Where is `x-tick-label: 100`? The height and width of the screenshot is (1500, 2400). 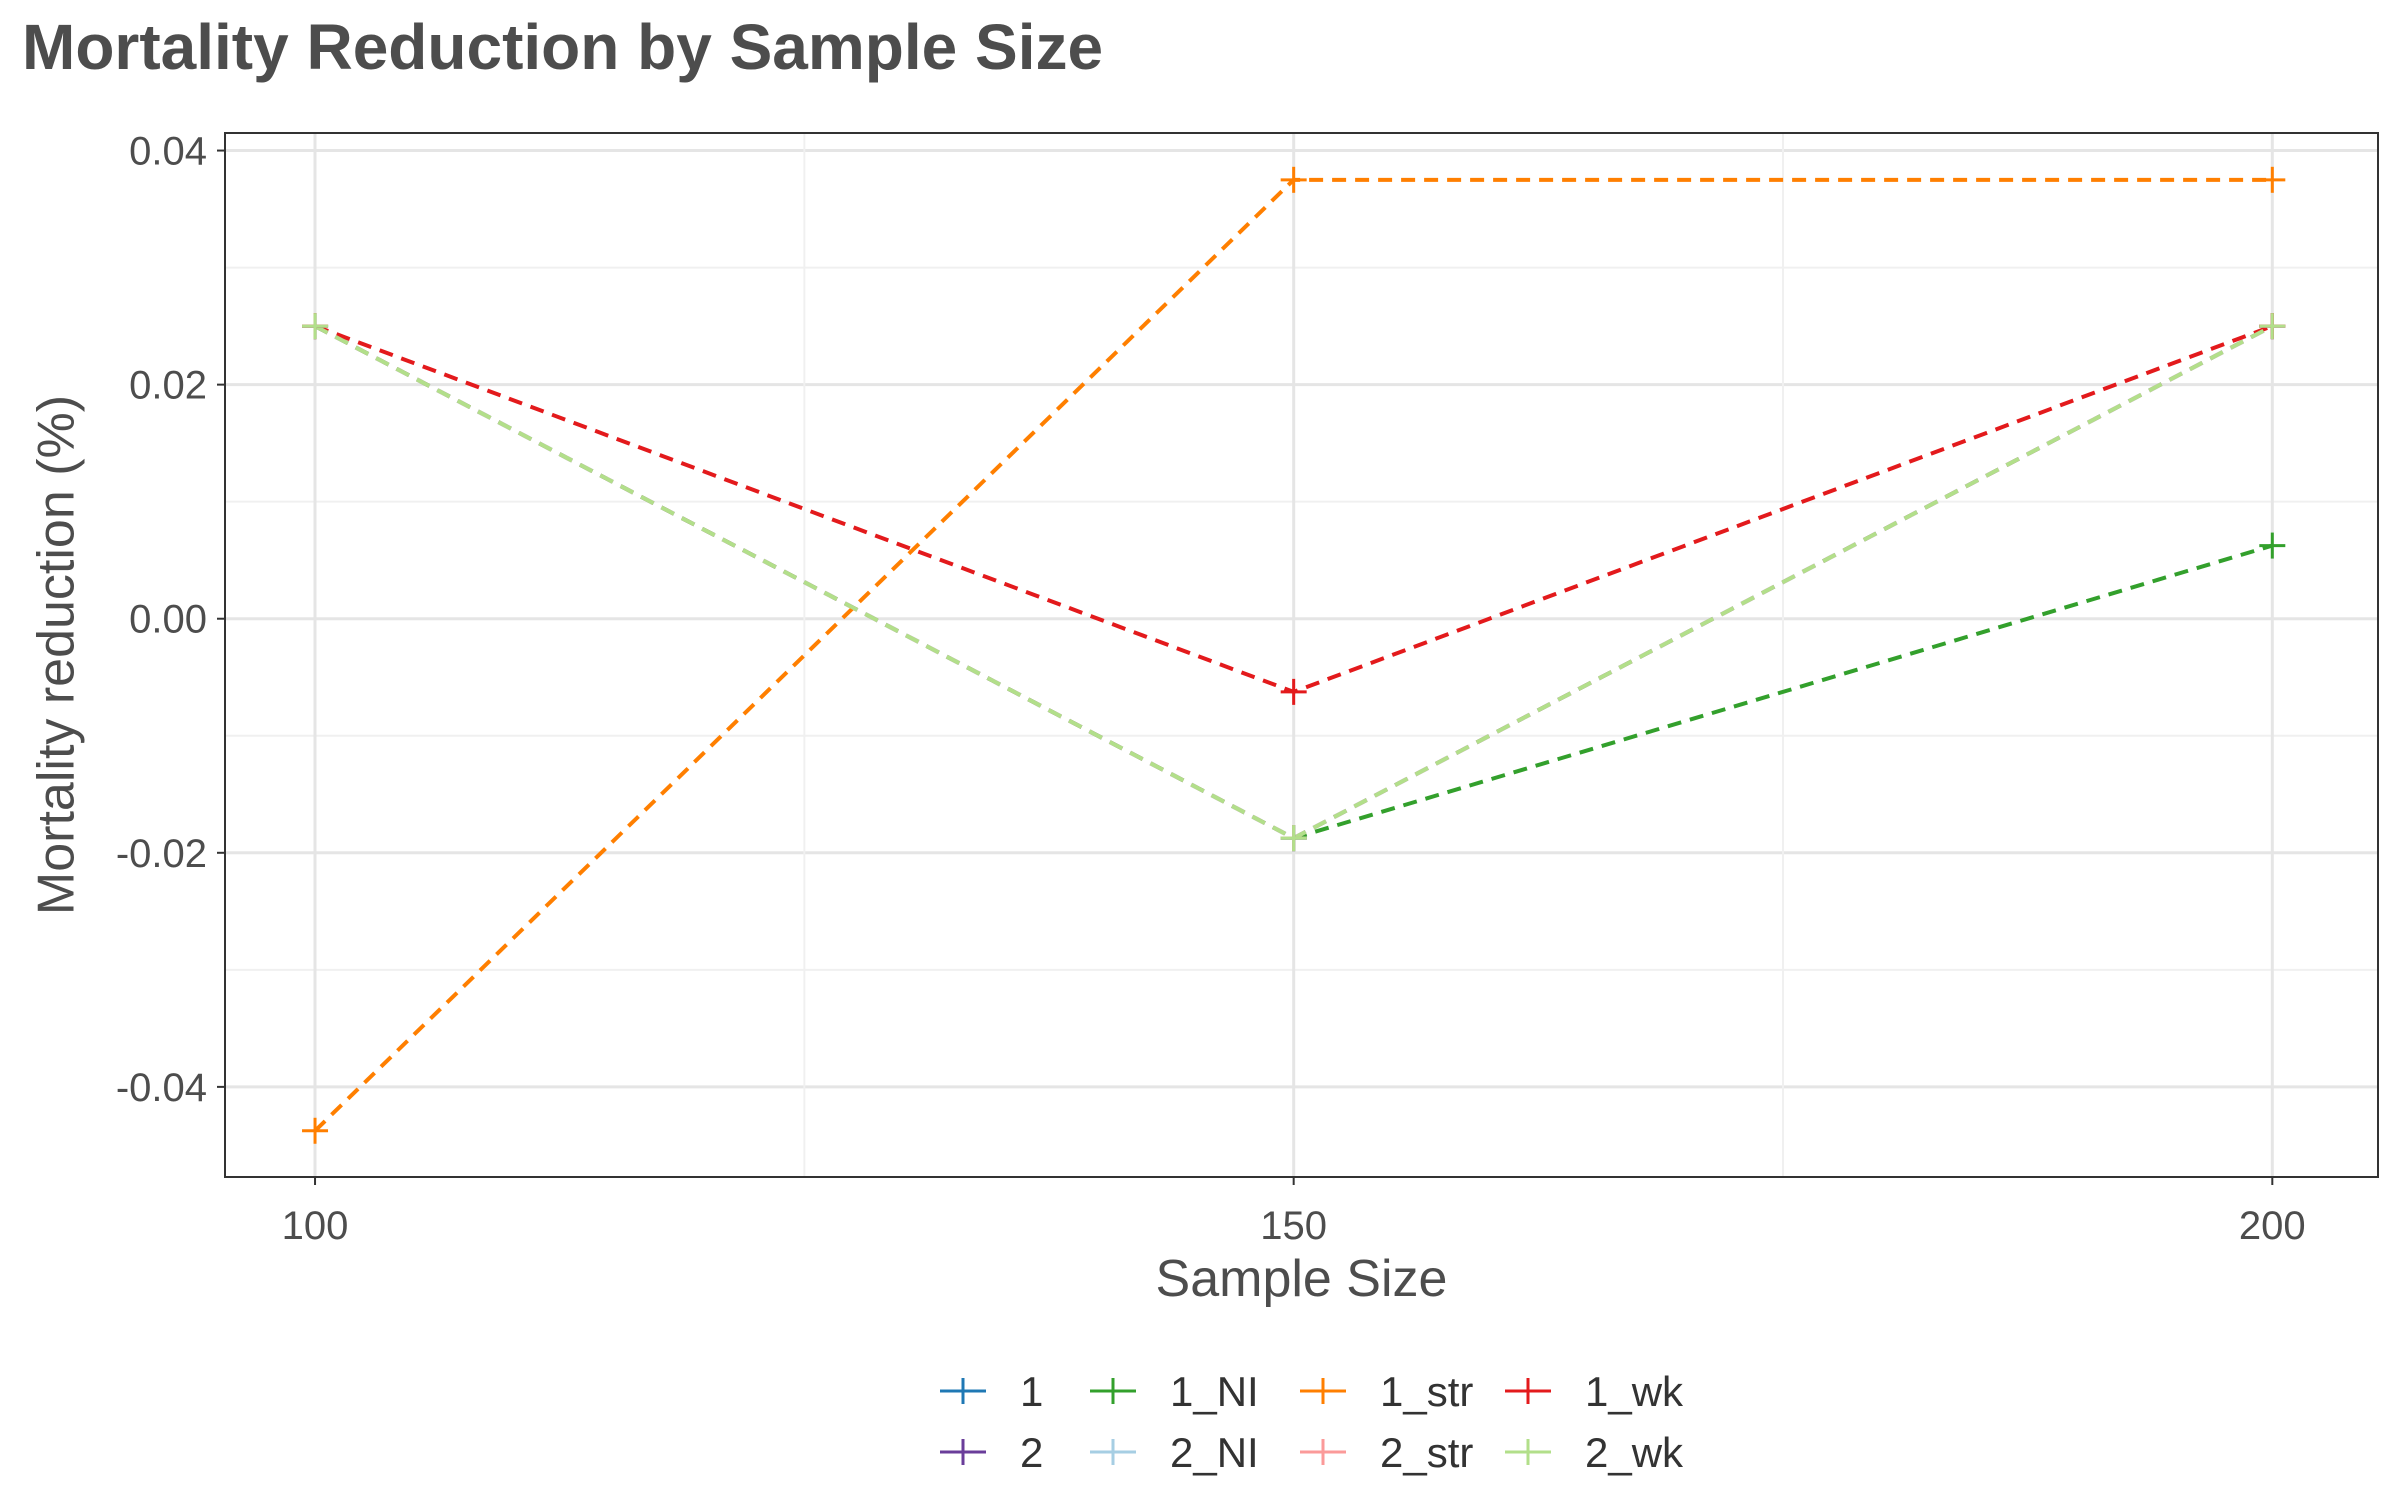
x-tick-label: 100 is located at coordinates (315, 1226).